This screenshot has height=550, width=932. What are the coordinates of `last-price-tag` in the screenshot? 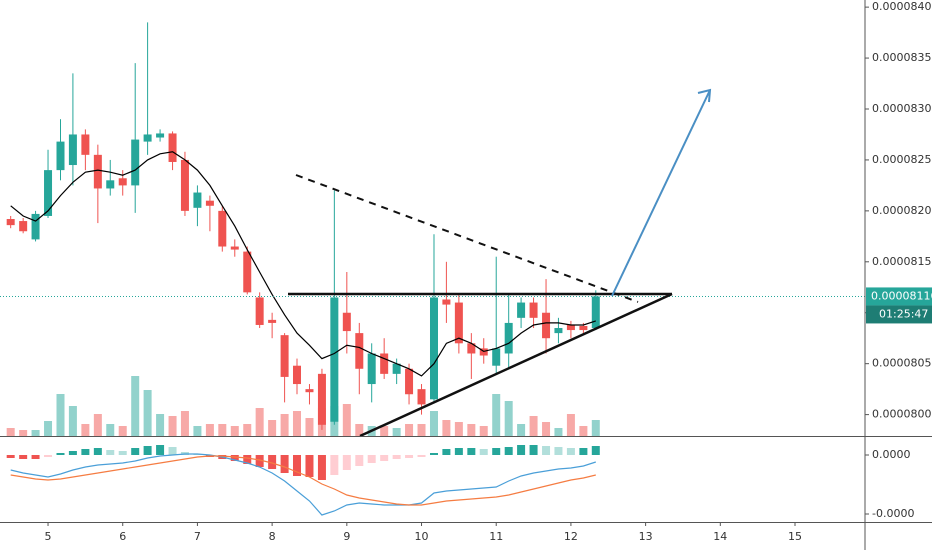 It's located at (899, 296).